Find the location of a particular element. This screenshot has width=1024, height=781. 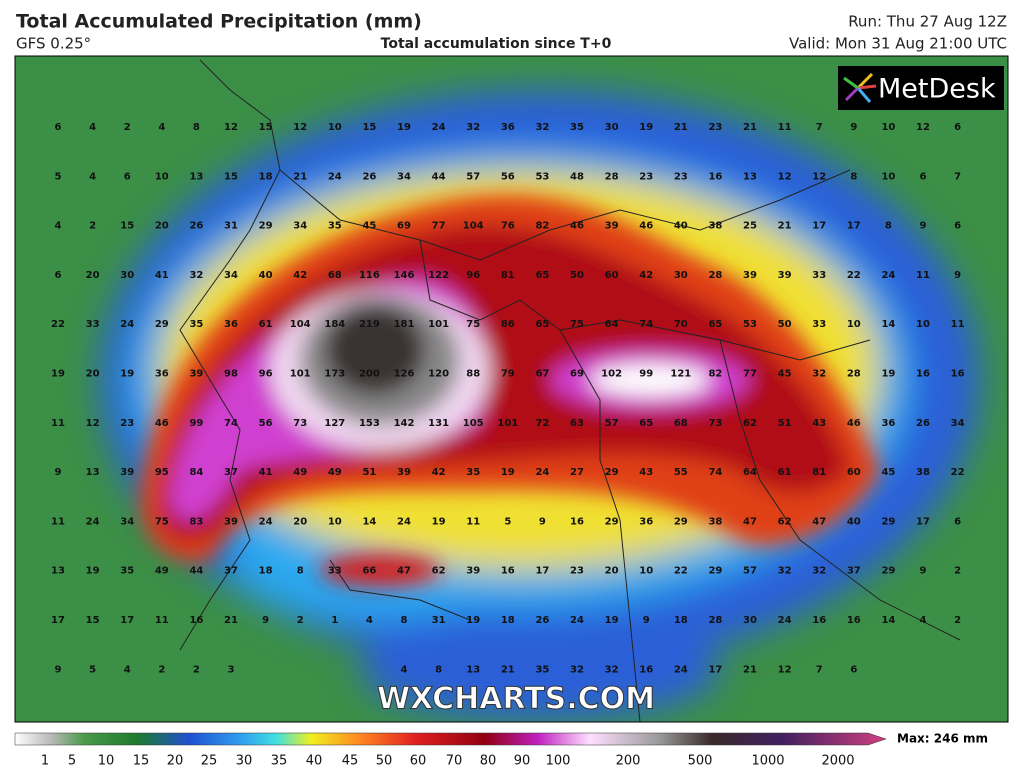

max-label: Max: 246 mm is located at coordinates (942, 739).